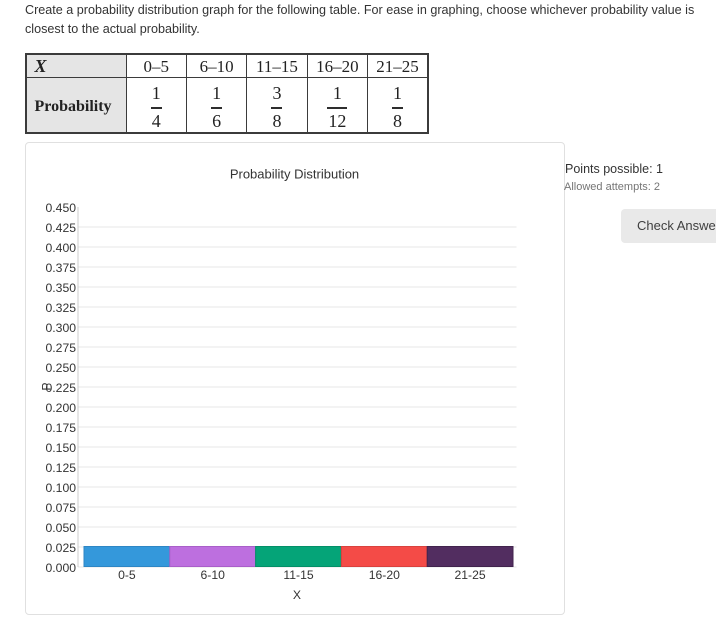  Describe the element at coordinates (61, 288) in the screenshot. I see `svg-text: 0.350` at that location.